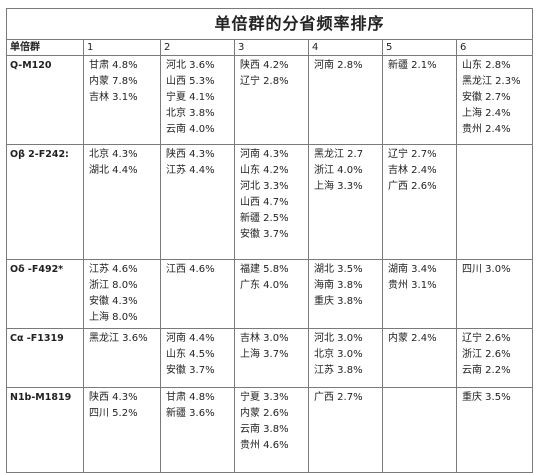 This screenshot has height=473, width=537. I want to click on province-frequency: 贵州 2.4%, so click(486, 129).